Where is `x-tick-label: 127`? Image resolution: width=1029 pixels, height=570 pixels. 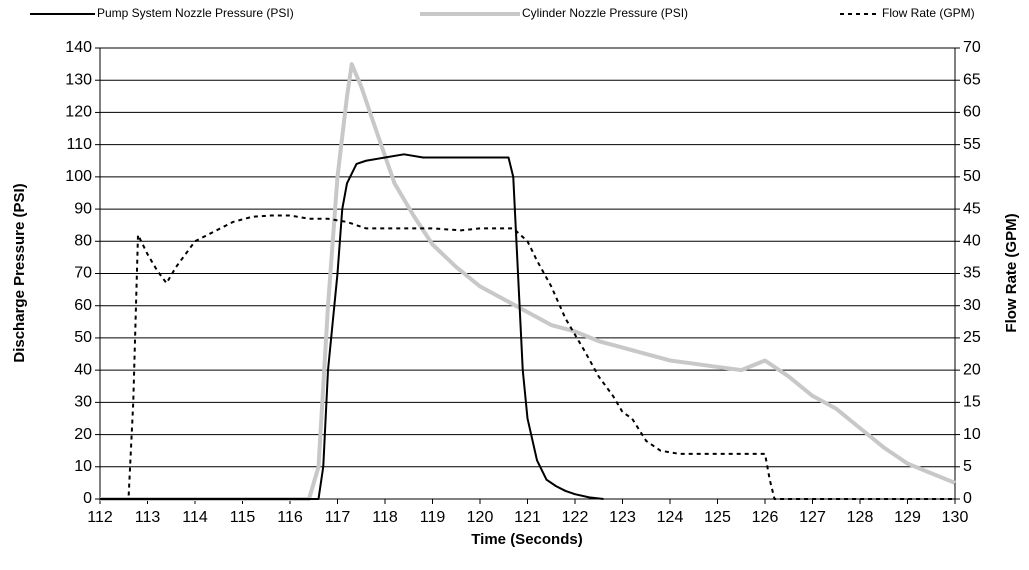 x-tick-label: 127 is located at coordinates (812, 517).